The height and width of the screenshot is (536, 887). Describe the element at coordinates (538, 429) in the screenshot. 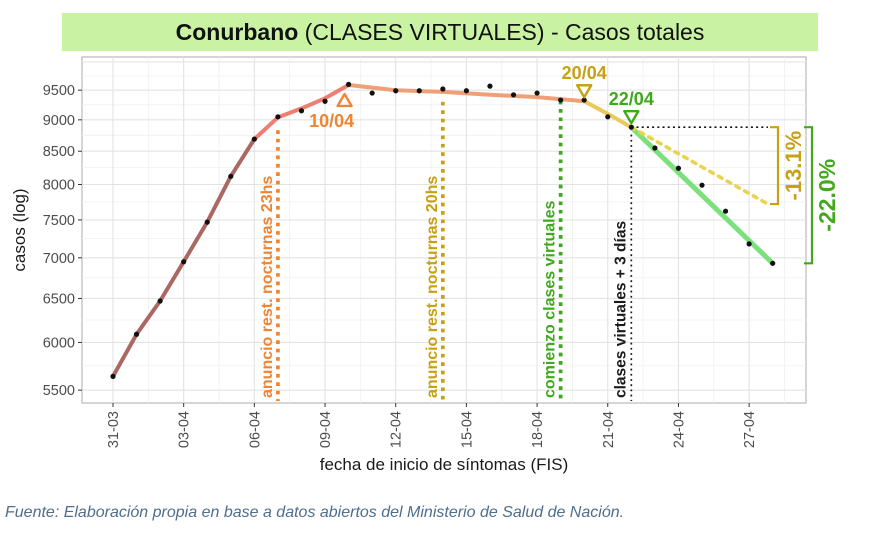

I see `x-tick-label: 18-04` at that location.